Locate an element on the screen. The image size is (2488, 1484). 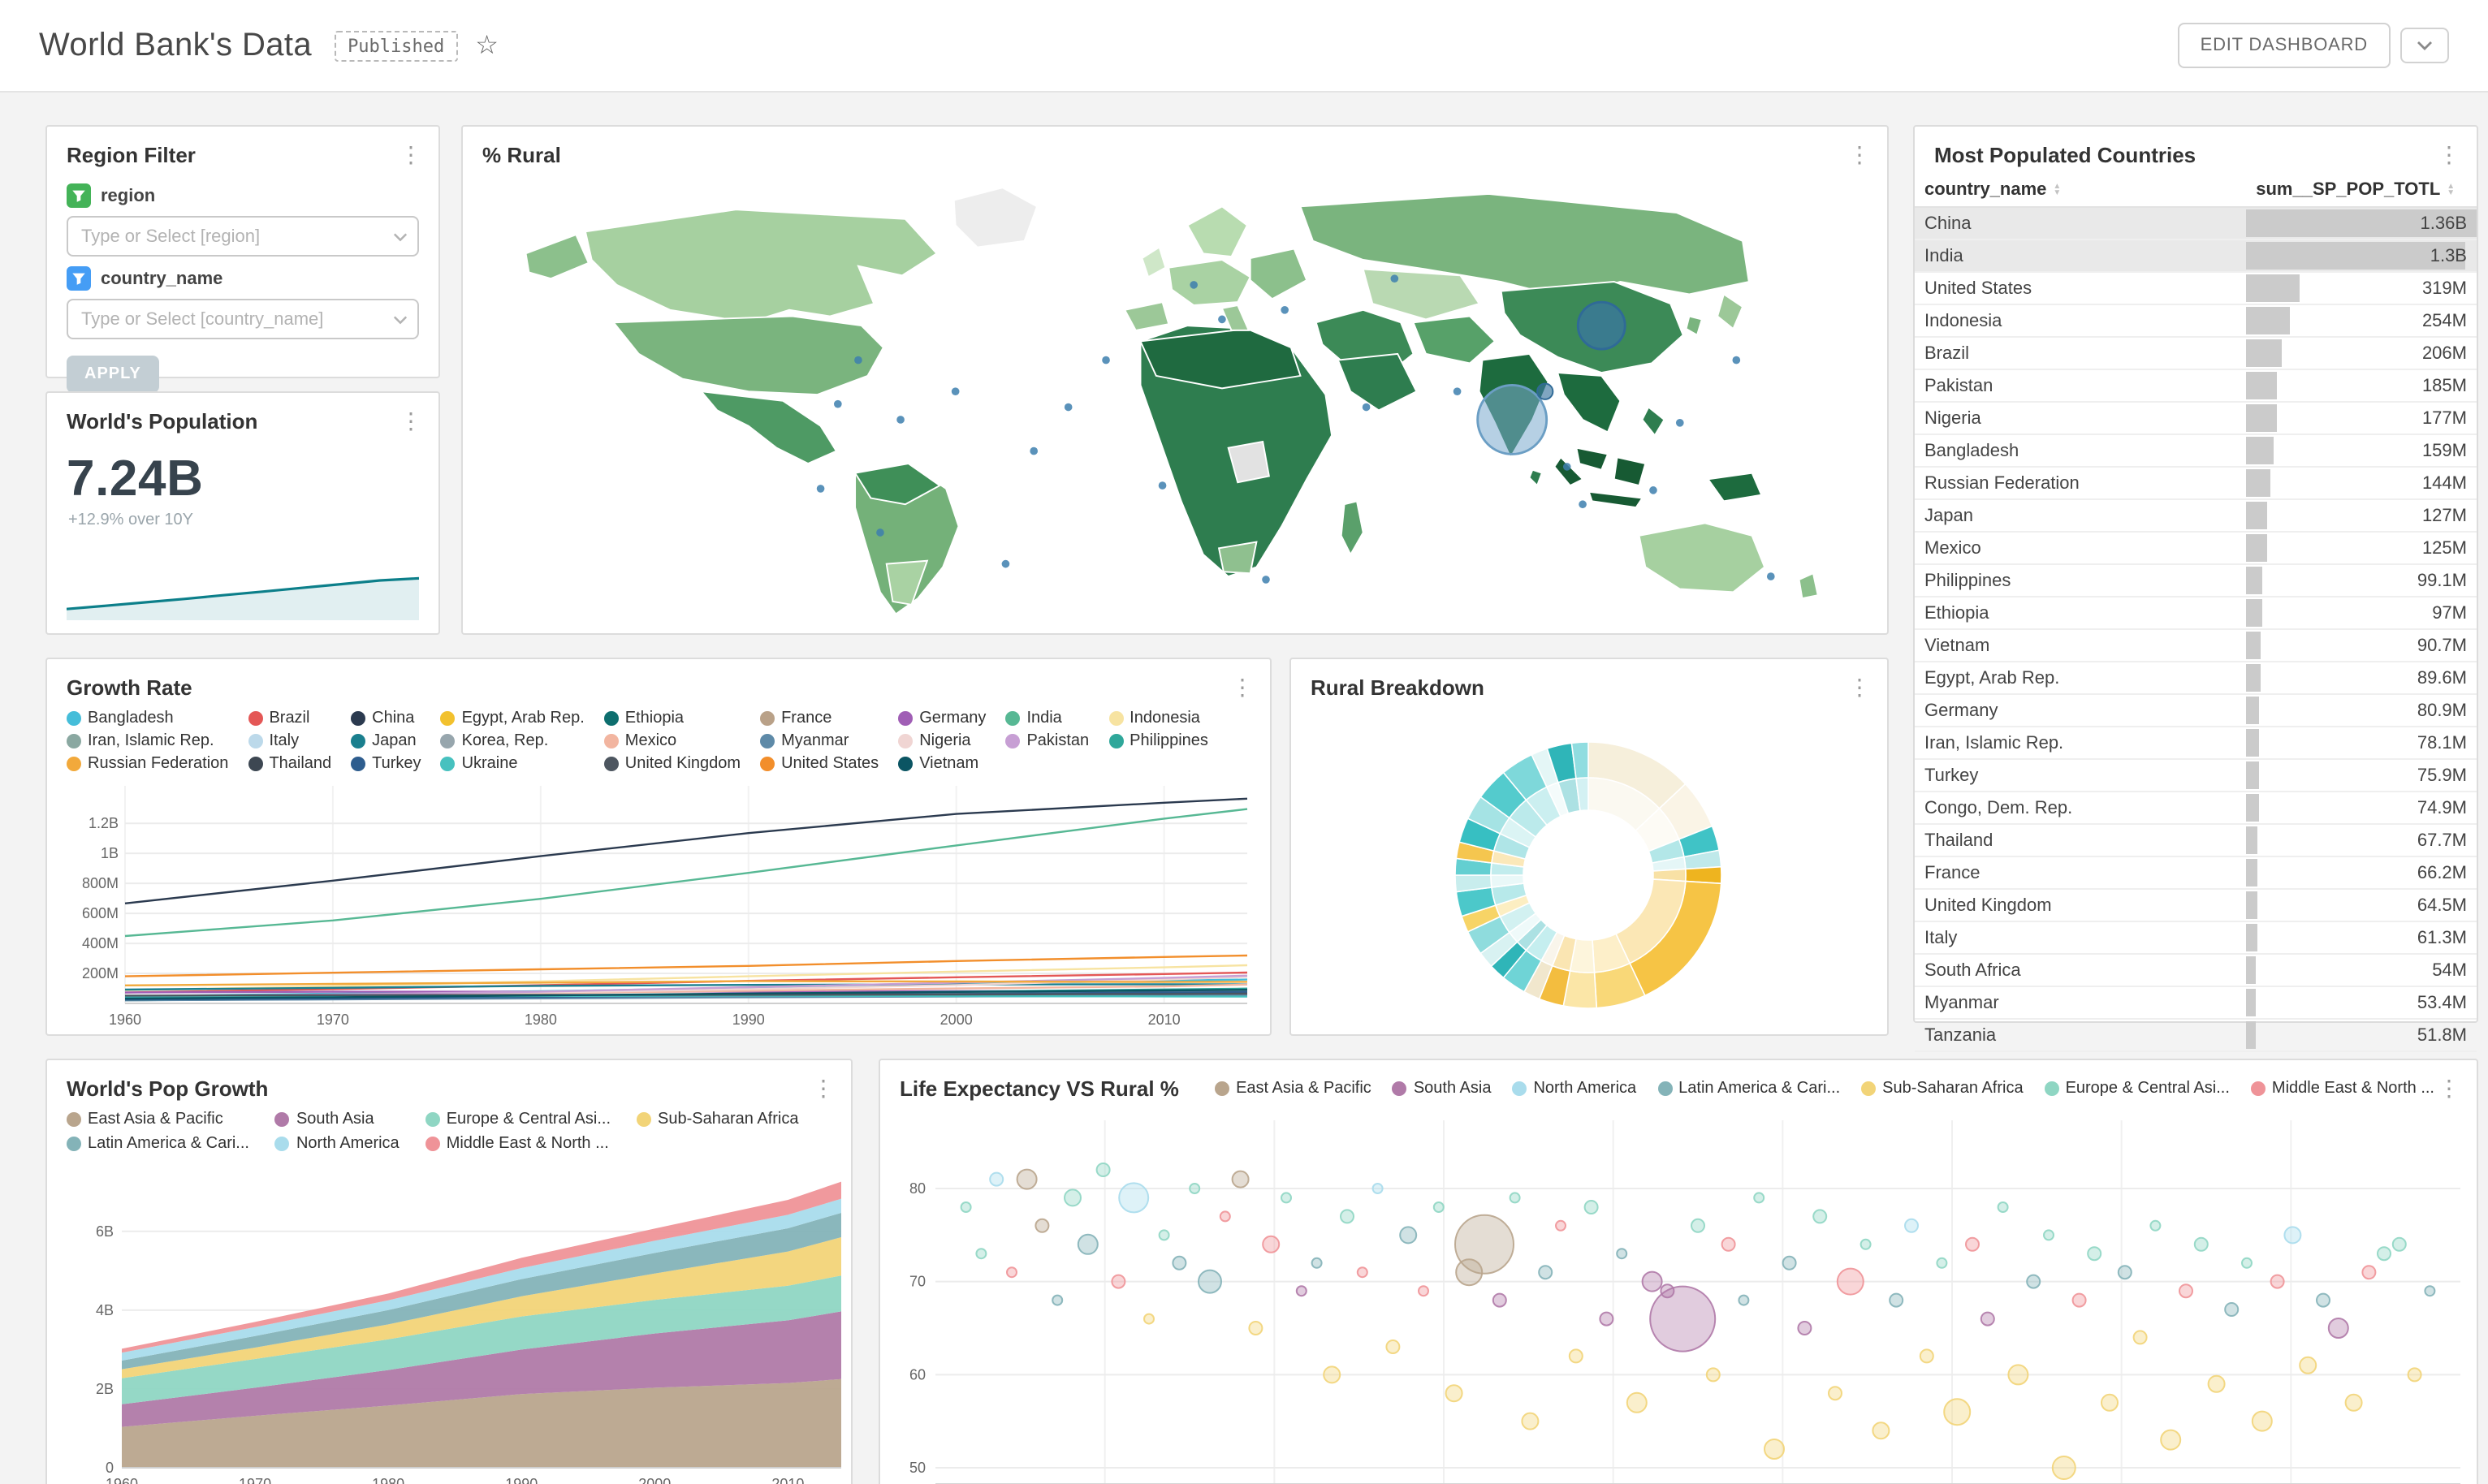
legend-item: France is located at coordinates (819, 718).